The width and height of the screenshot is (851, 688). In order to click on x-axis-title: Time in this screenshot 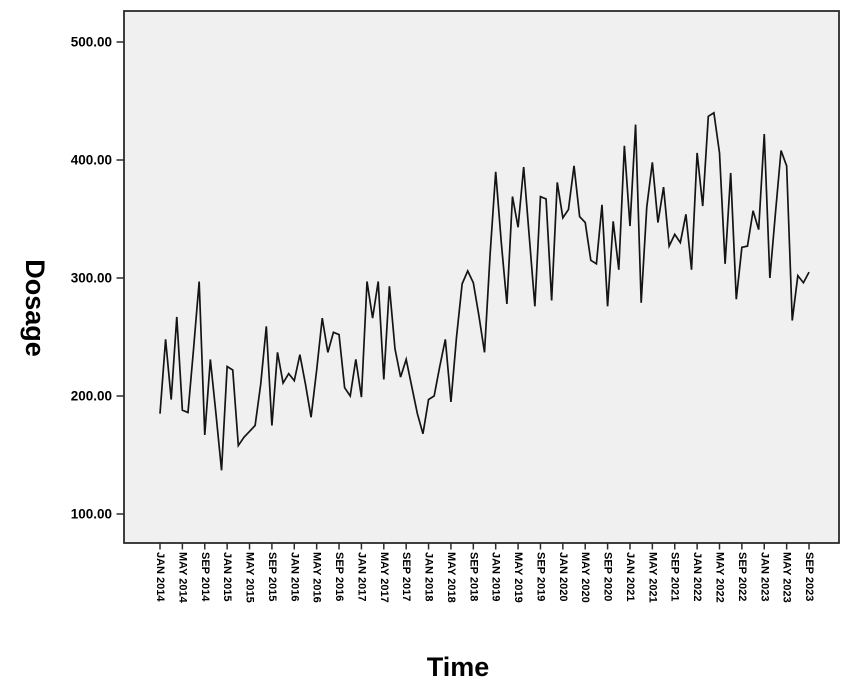, I will do `click(458, 667)`.